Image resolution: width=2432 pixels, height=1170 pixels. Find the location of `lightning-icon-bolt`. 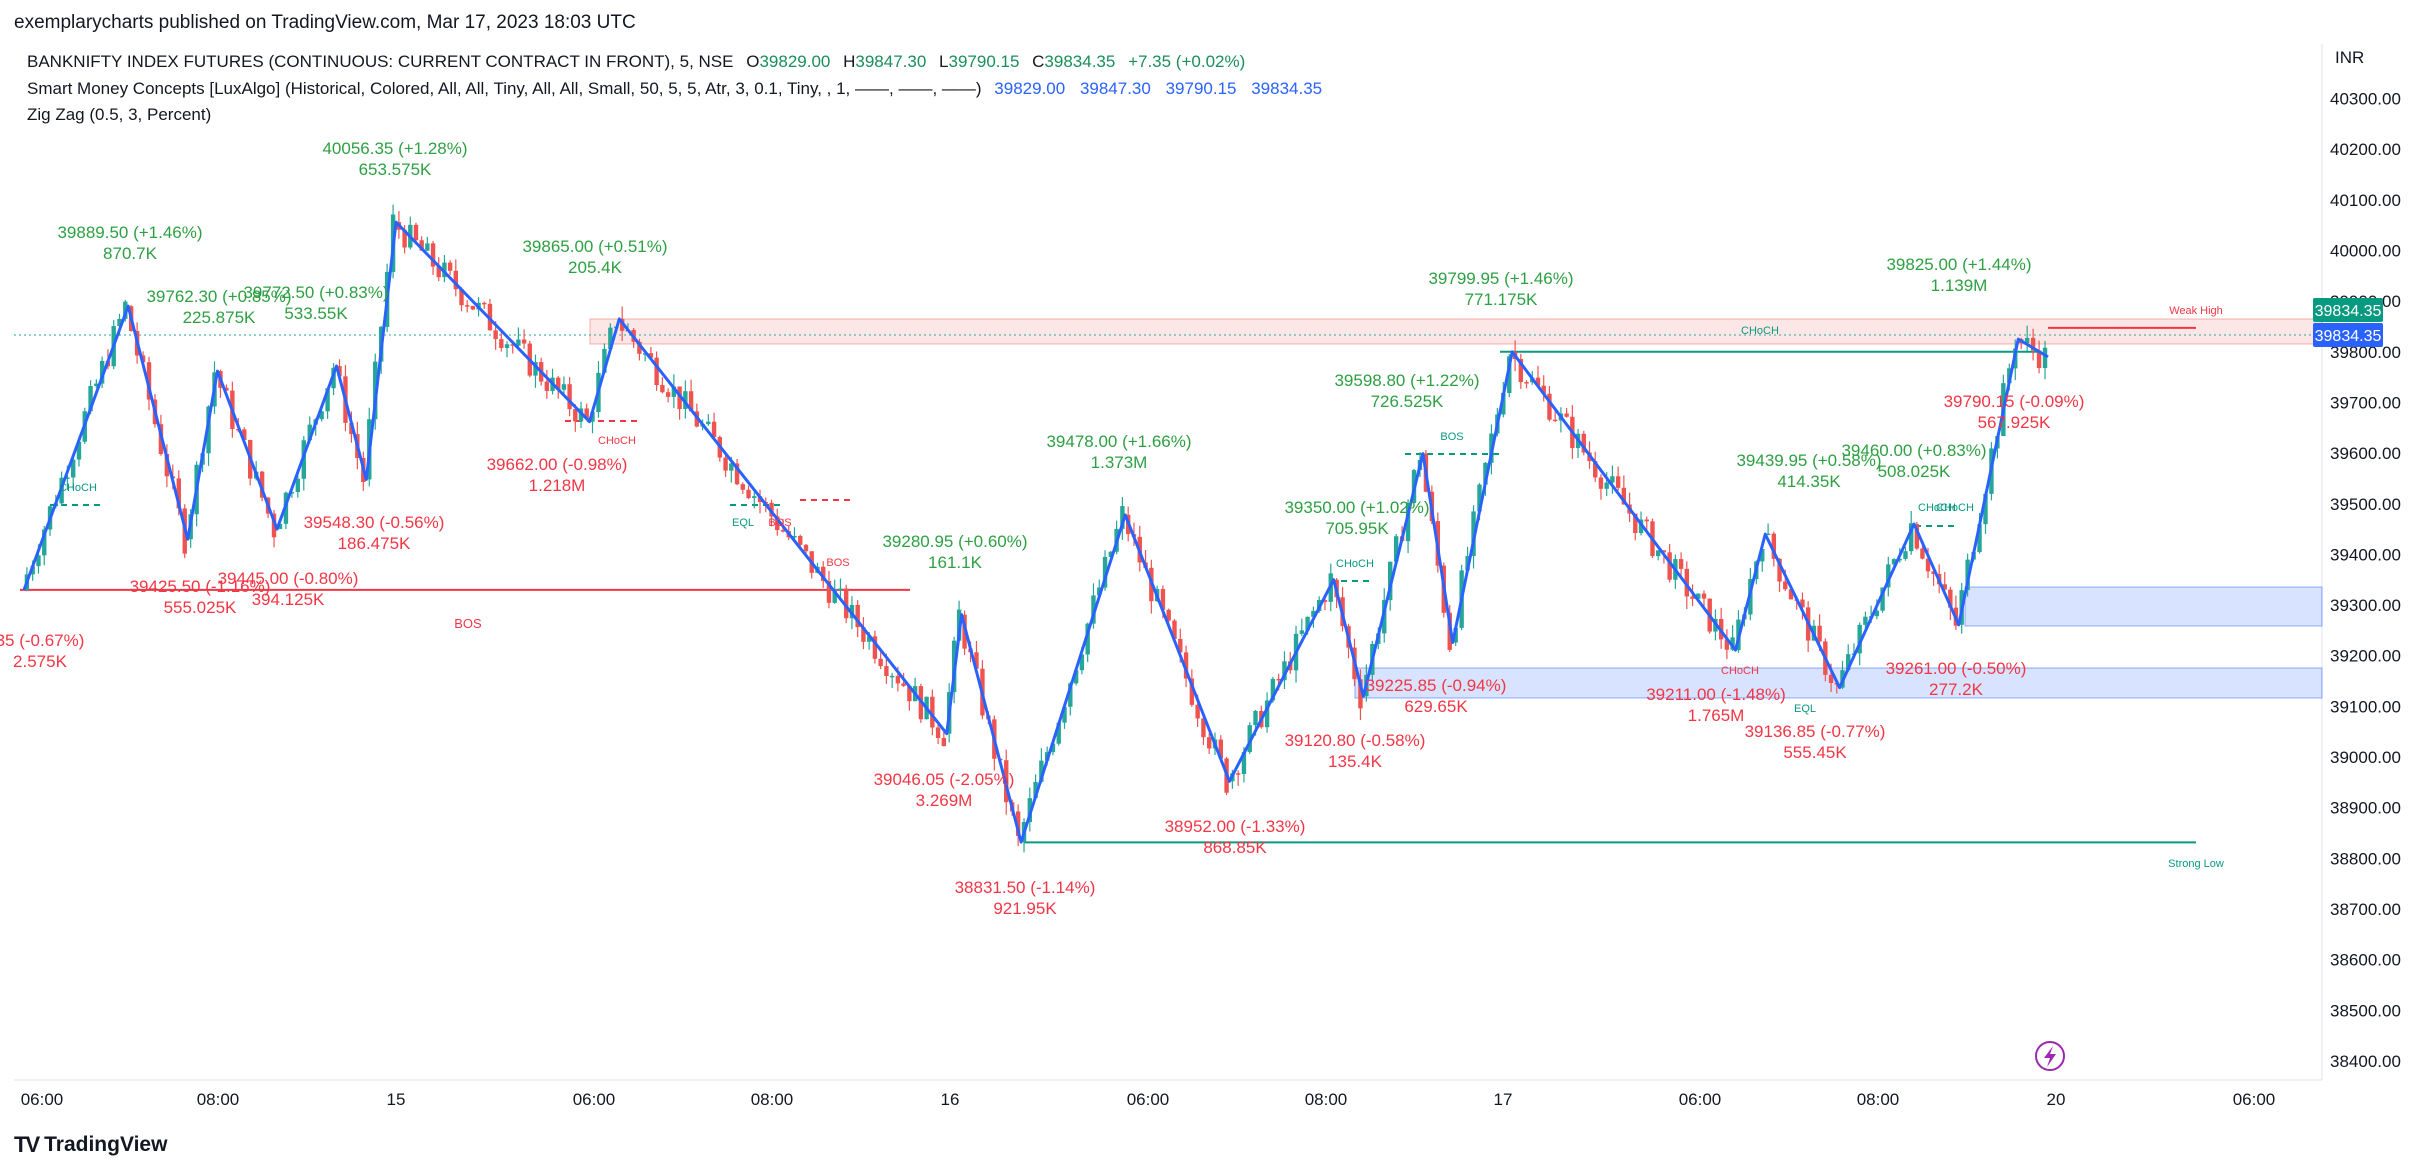

lightning-icon-bolt is located at coordinates (2050, 1056).